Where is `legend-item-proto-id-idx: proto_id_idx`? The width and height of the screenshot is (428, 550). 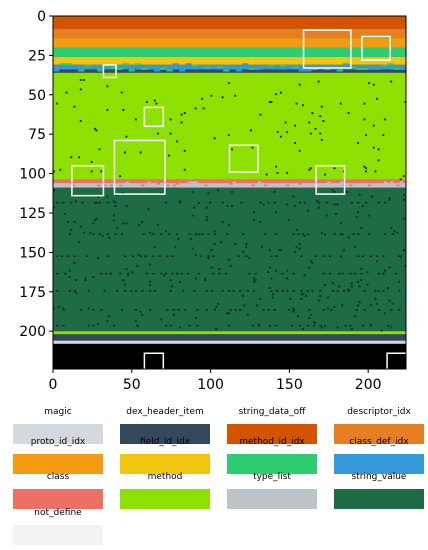
legend-item-proto-id-idx: proto_id_idx is located at coordinates (58, 456).